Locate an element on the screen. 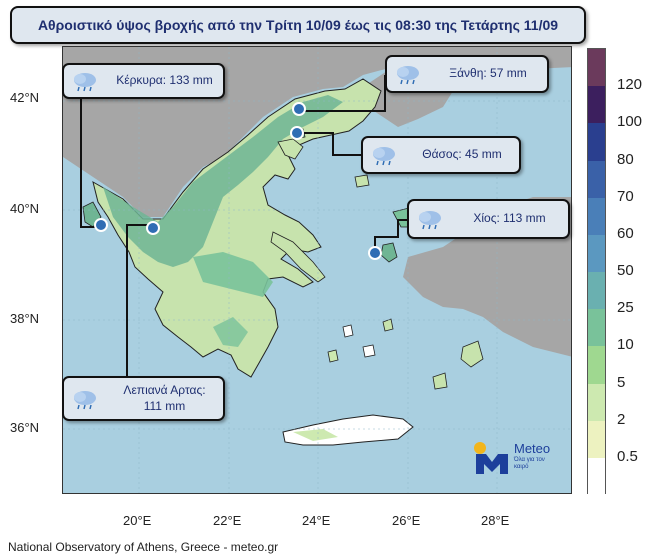  station-marker-kerkyra is located at coordinates (101, 225).